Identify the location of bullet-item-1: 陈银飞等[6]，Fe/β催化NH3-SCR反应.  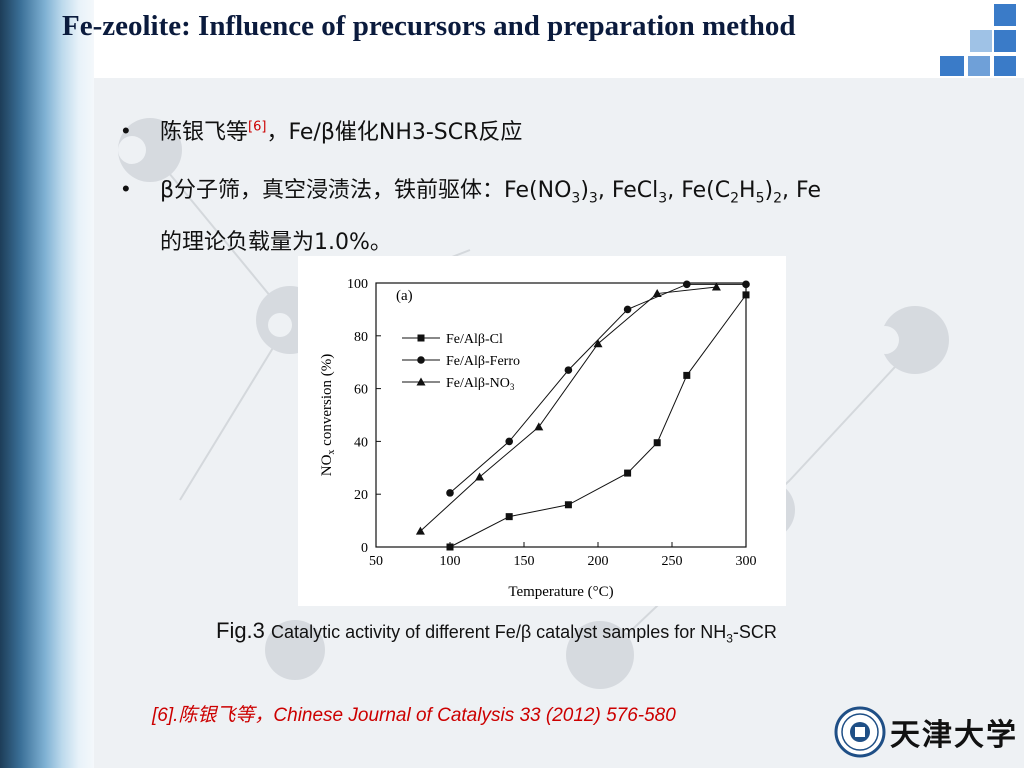
(341, 130).